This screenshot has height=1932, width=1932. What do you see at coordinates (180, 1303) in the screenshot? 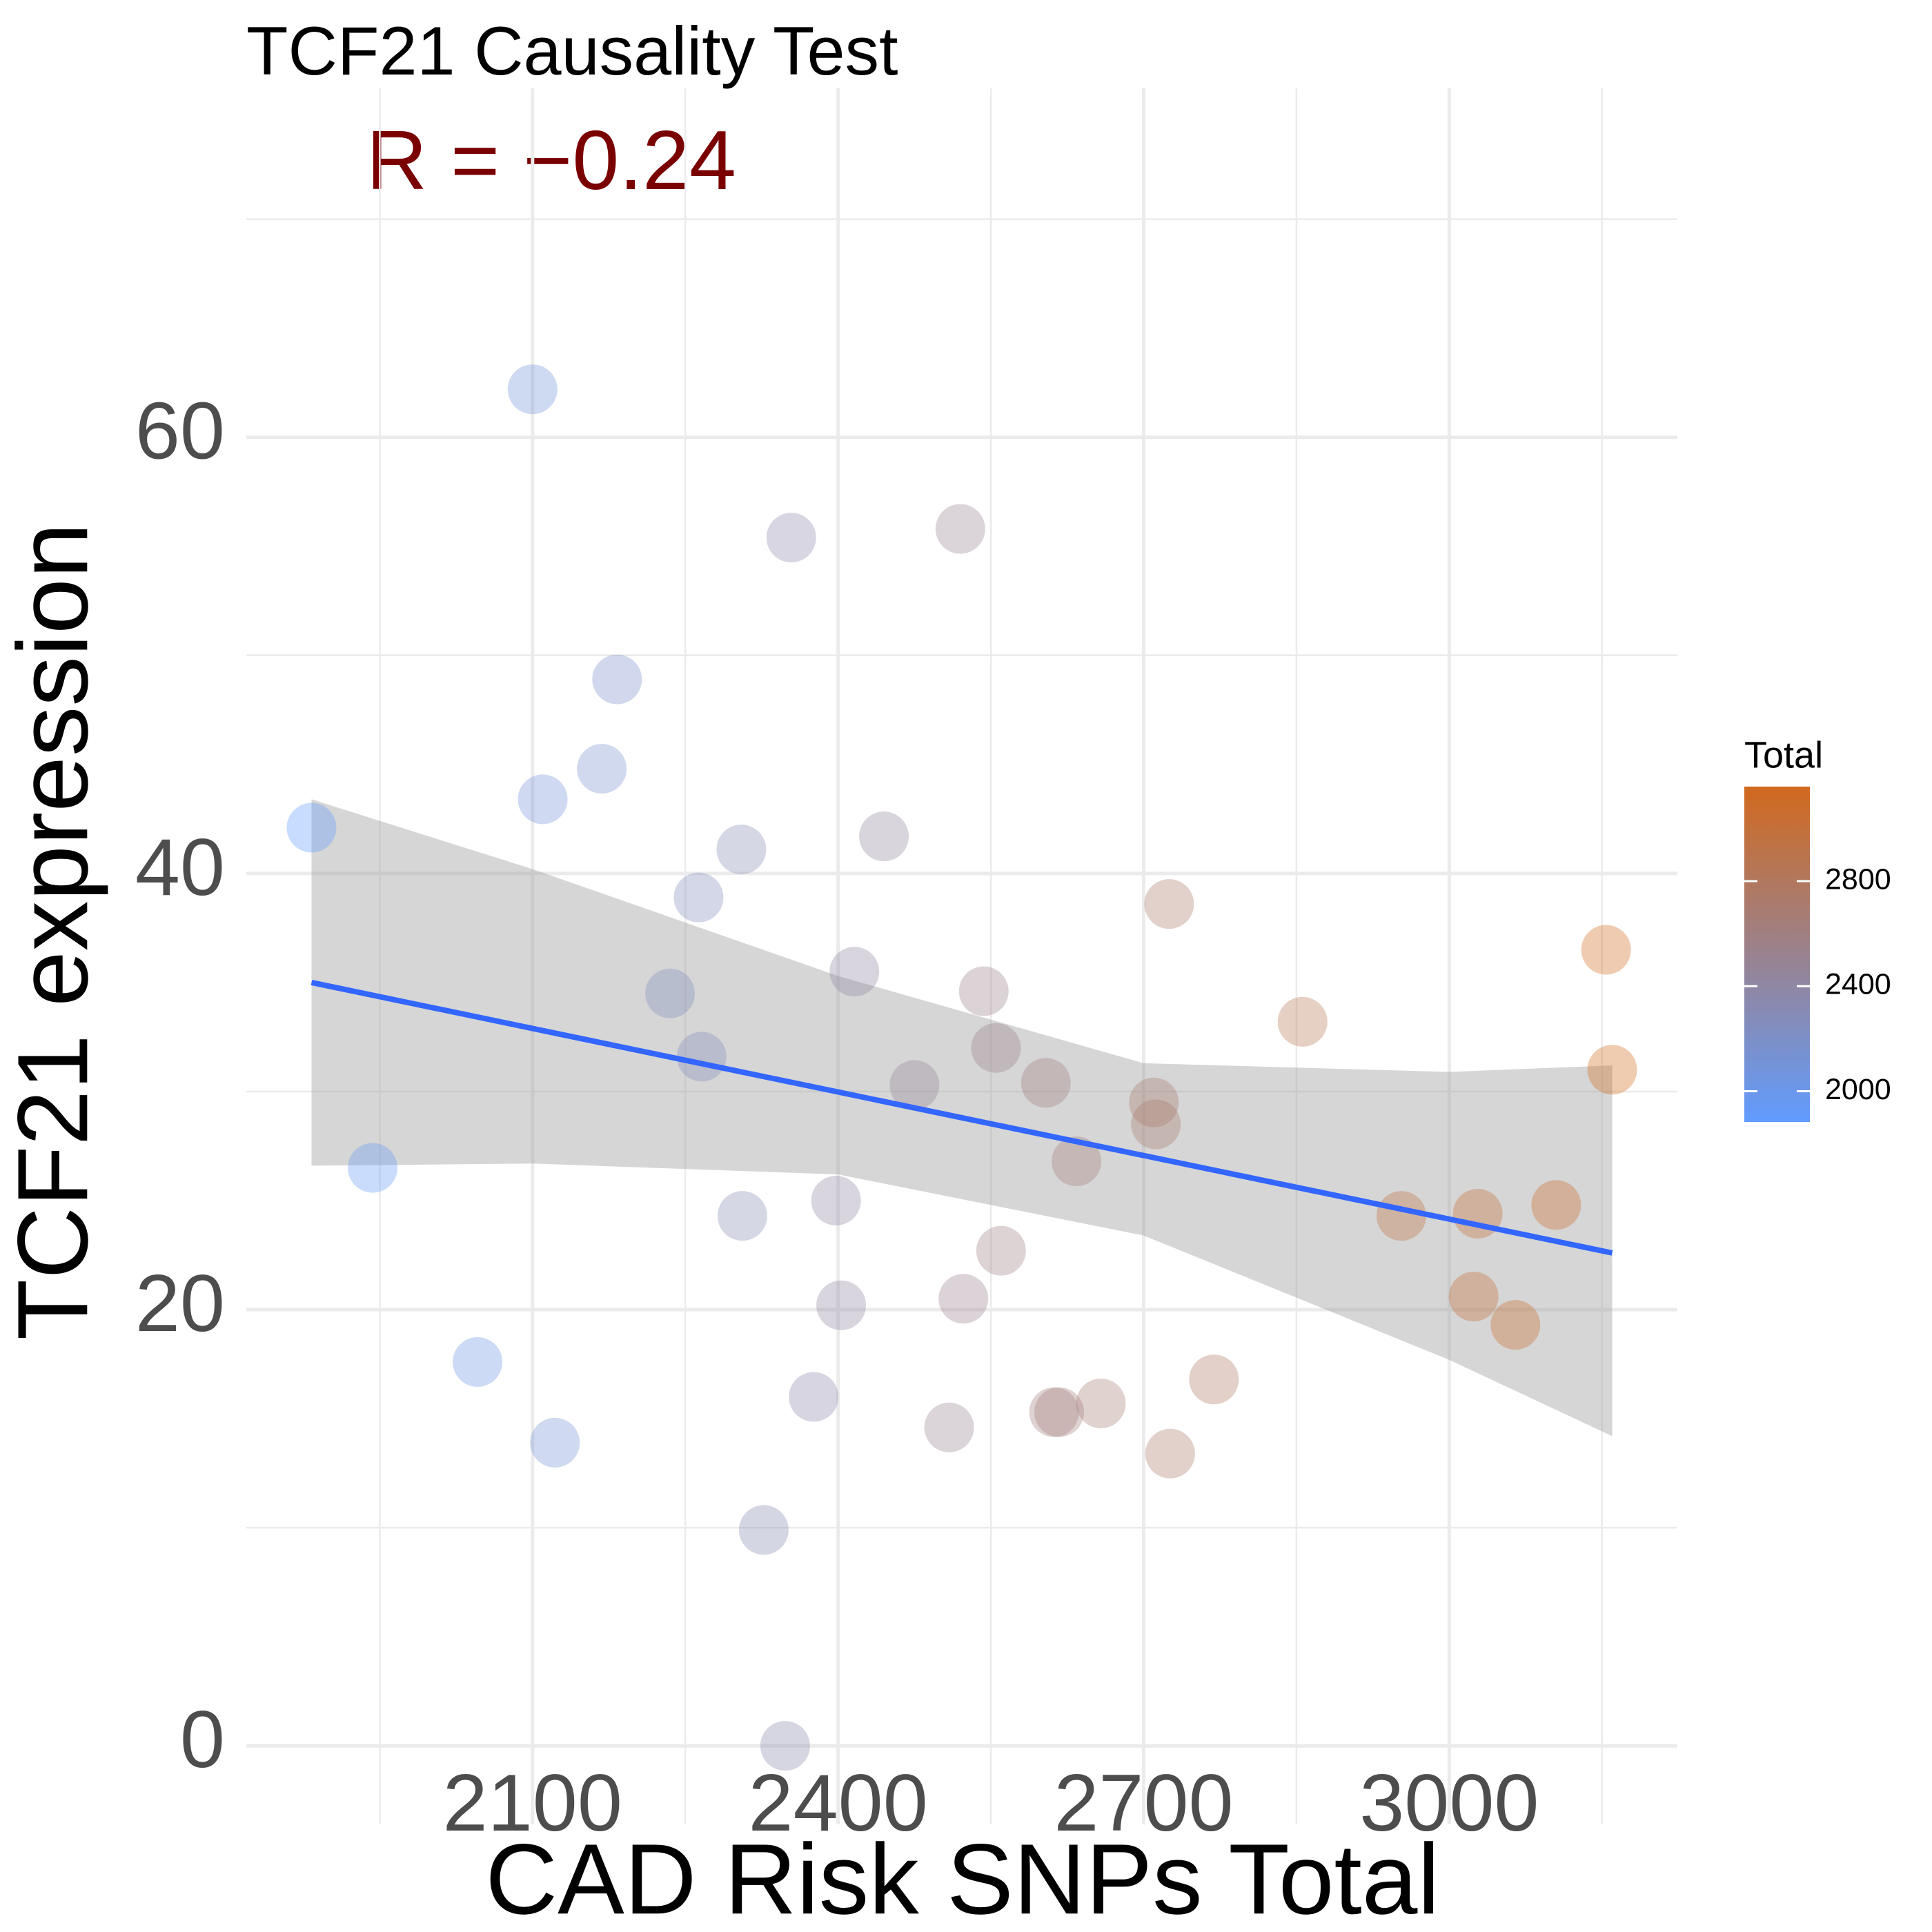
I see `y-tick-label: 20` at bounding box center [180, 1303].